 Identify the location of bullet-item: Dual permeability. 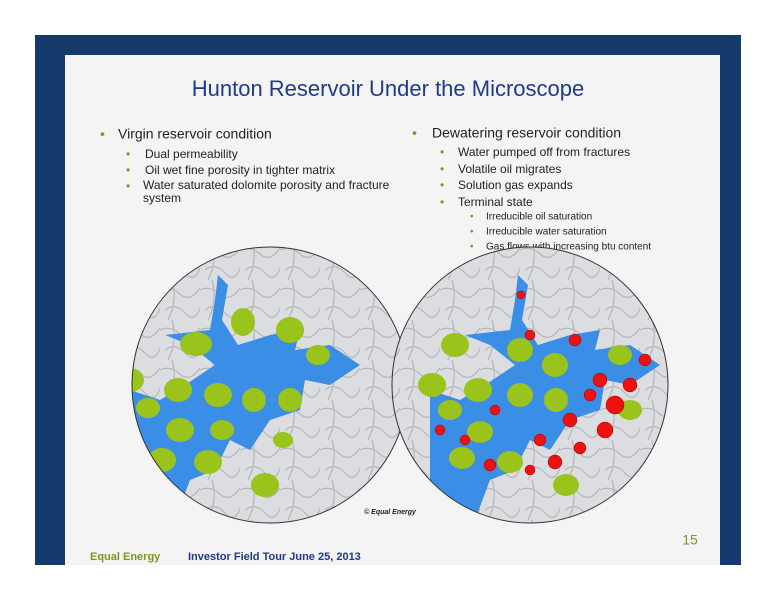
(191, 154).